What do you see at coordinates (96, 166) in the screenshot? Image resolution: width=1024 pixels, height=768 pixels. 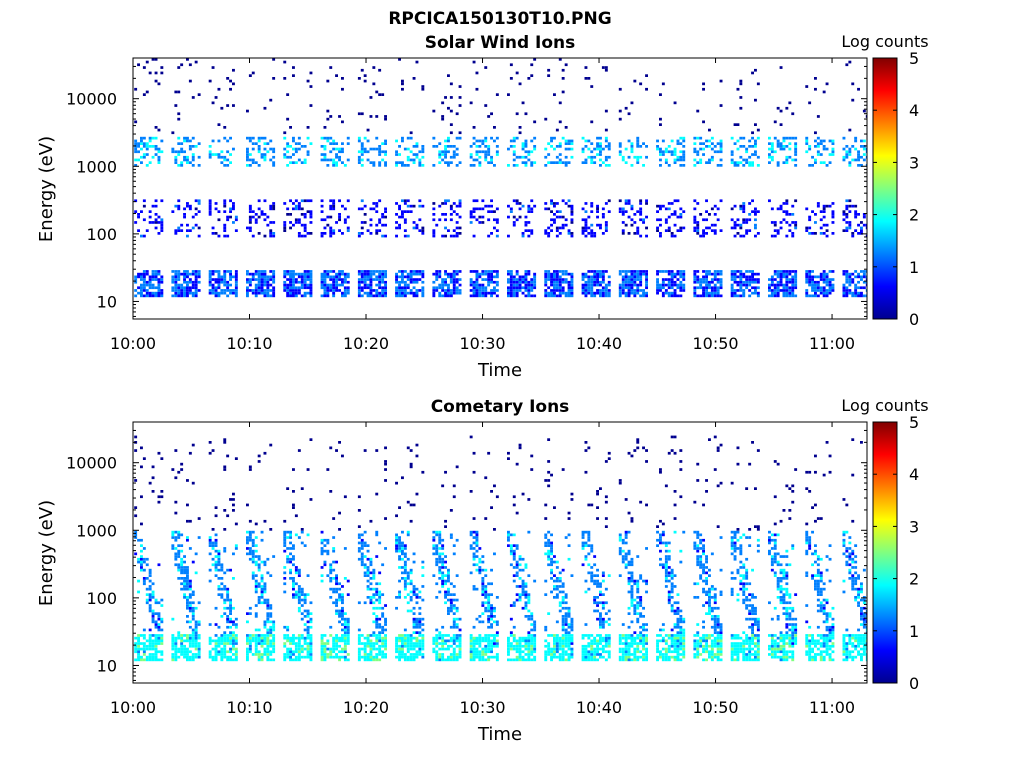 I see `y-tick-label: 1000` at bounding box center [96, 166].